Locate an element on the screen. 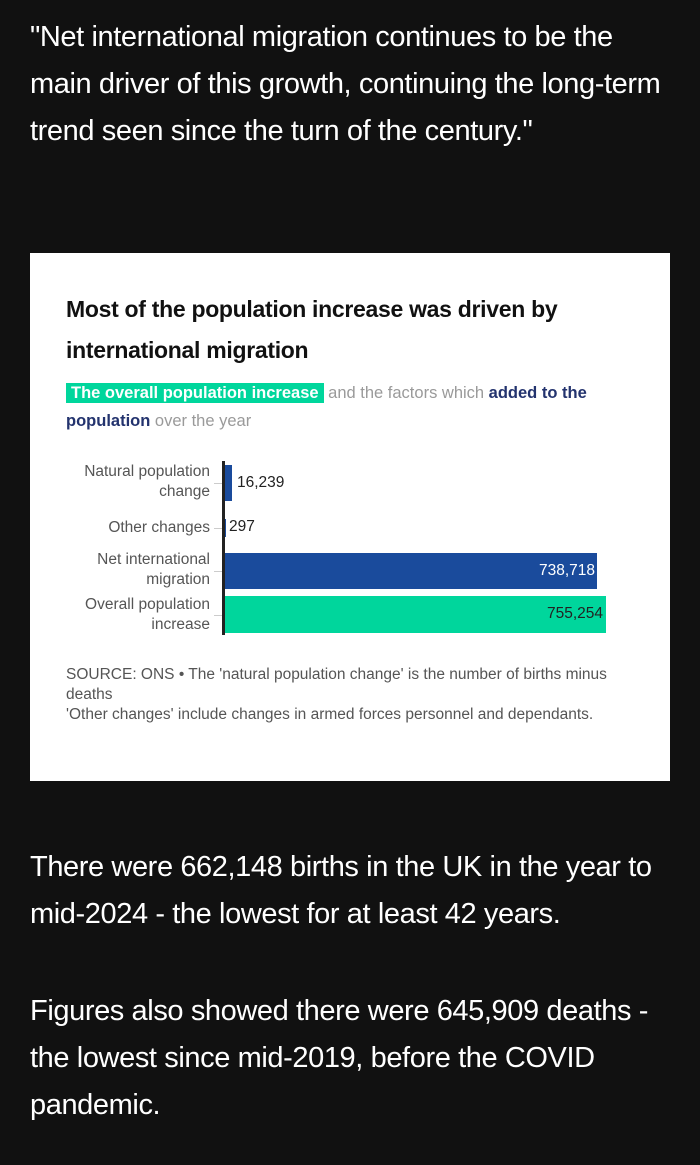 This screenshot has width=700, height=1165. bar-net-migration is located at coordinates (411, 571).